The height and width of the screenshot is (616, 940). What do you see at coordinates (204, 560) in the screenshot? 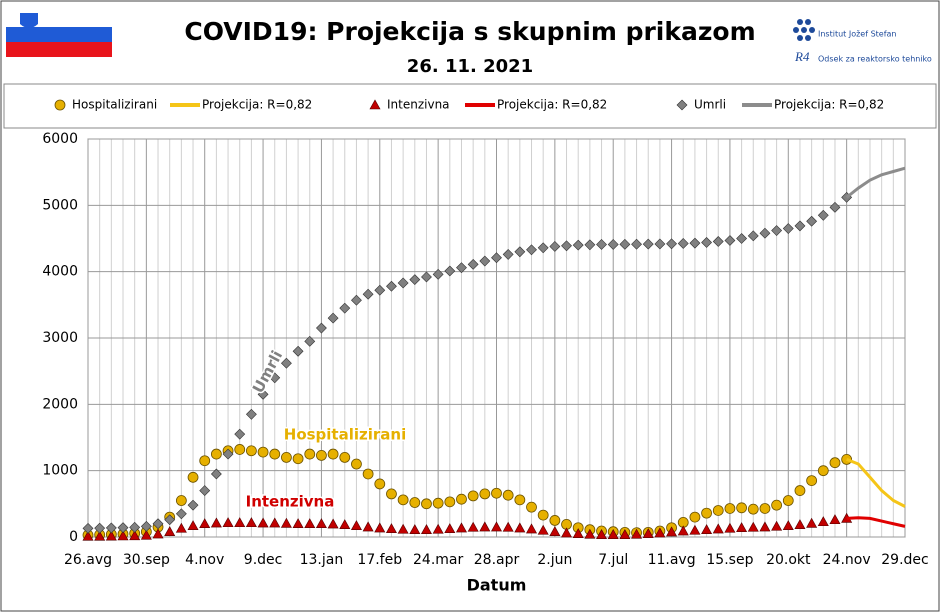
I see `x-tick-label: 4.nov` at bounding box center [204, 560].